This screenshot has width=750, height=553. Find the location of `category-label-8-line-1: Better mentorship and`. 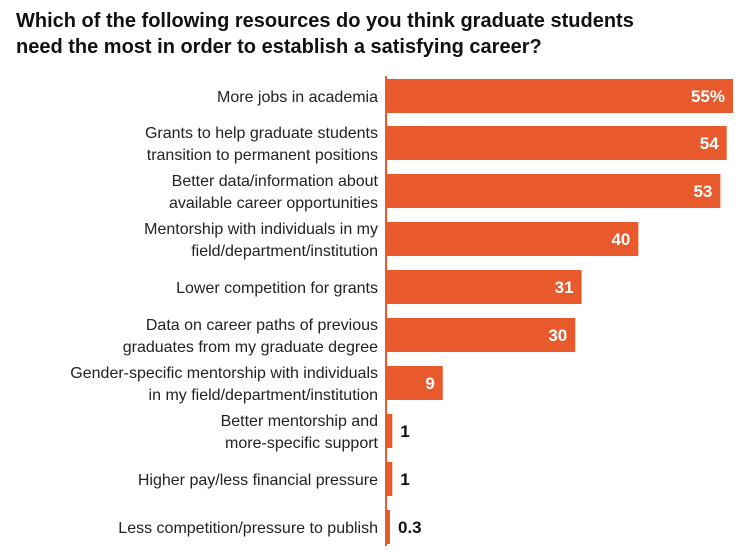

category-label-8-line-1: Better mentorship and is located at coordinates (299, 421).